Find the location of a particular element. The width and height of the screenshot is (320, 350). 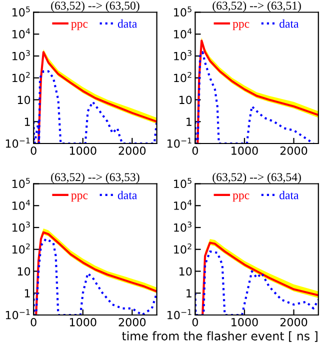

chart-title: (63,52) --> (63,50) is located at coordinates (95, 6).